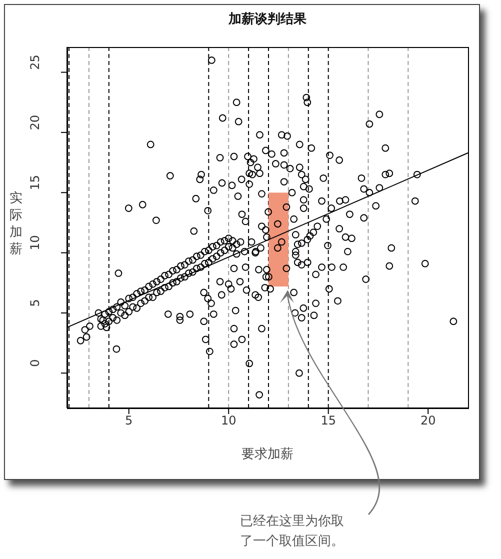 The image size is (501, 559). Describe the element at coordinates (16, 224) in the screenshot. I see `y-axis-title: 实际加薪` at that location.